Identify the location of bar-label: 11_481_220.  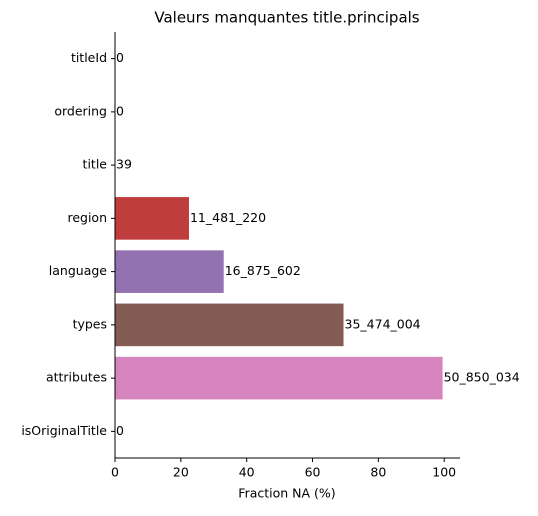
(228, 217).